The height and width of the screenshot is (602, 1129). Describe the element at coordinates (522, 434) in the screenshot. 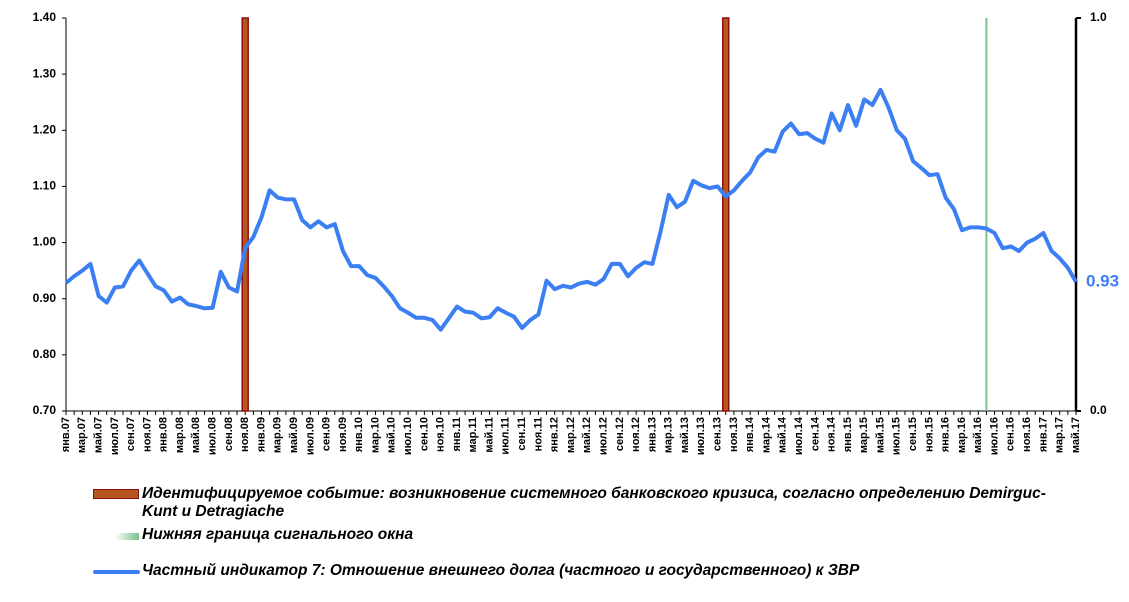

I see `x-tick-label: сен.11` at that location.